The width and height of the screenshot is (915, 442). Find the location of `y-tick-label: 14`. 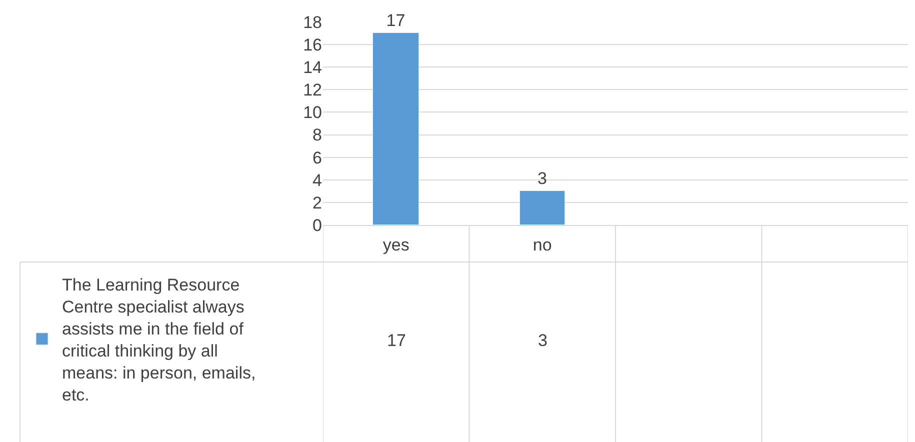

y-tick-label: 14 is located at coordinates (312, 68).